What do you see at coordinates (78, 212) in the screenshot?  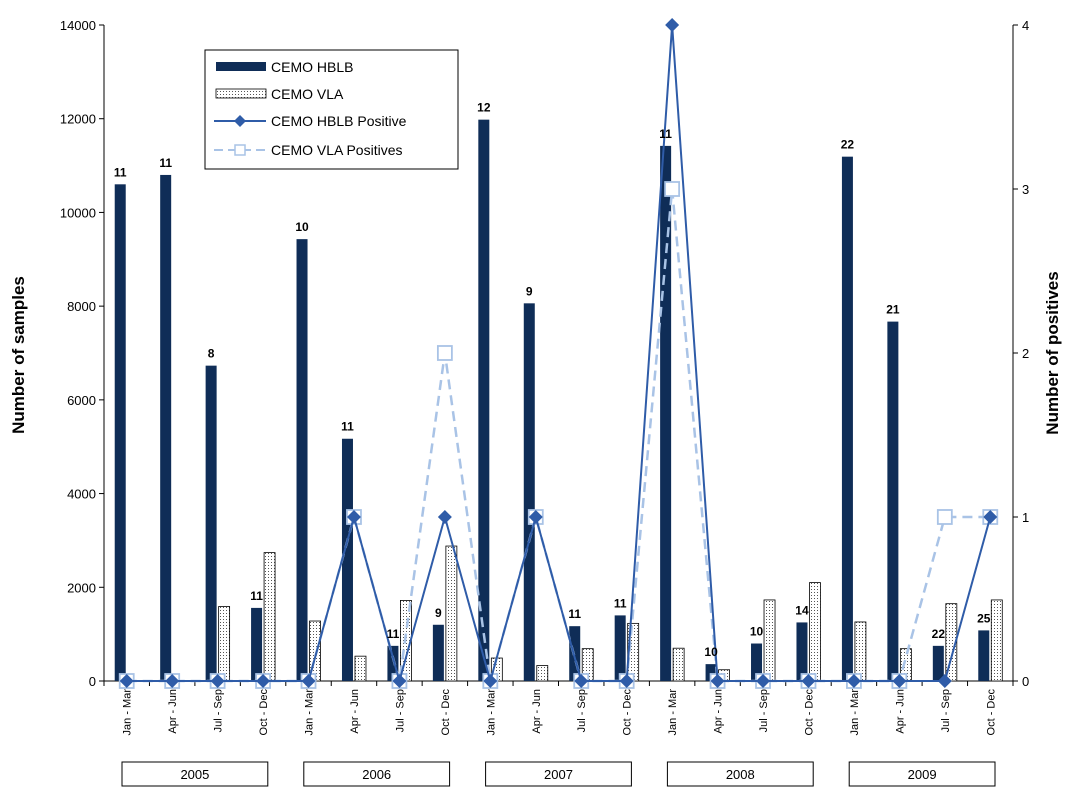 I see `y-tick-label: 10000` at bounding box center [78, 212].